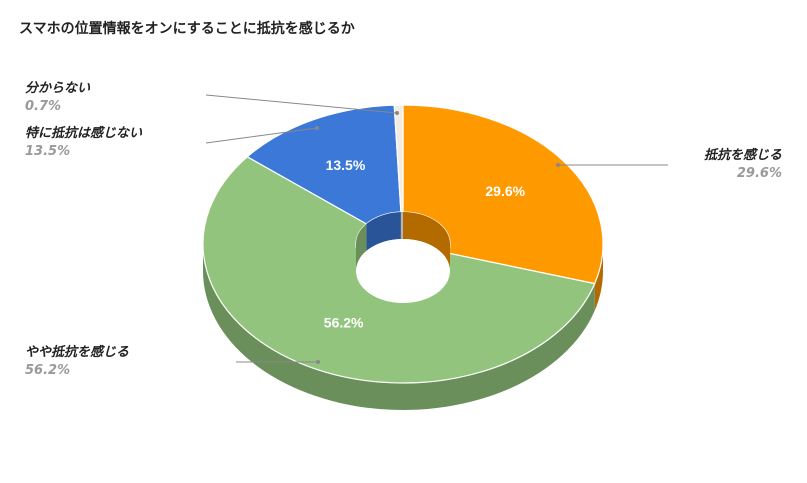 Image resolution: width=807 pixels, height=483 pixels. I want to click on slice-1-top, so click(503, 194).